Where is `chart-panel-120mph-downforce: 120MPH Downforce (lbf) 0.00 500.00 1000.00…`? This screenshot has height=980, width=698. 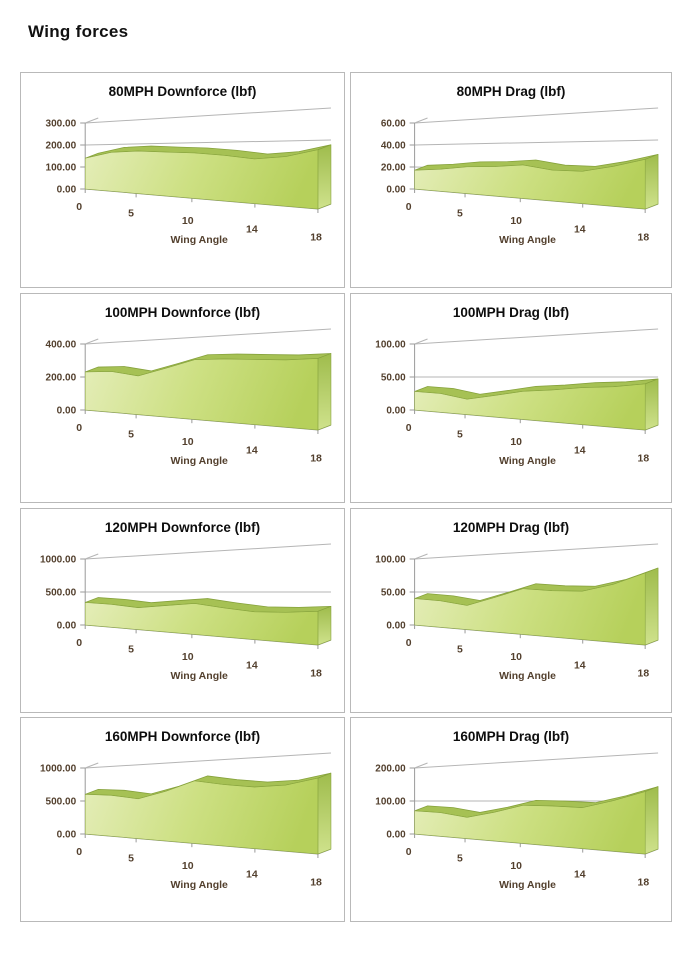 chart-panel-120mph-downforce: 120MPH Downforce (lbf) 0.00 500.00 1000.00… is located at coordinates (182, 610).